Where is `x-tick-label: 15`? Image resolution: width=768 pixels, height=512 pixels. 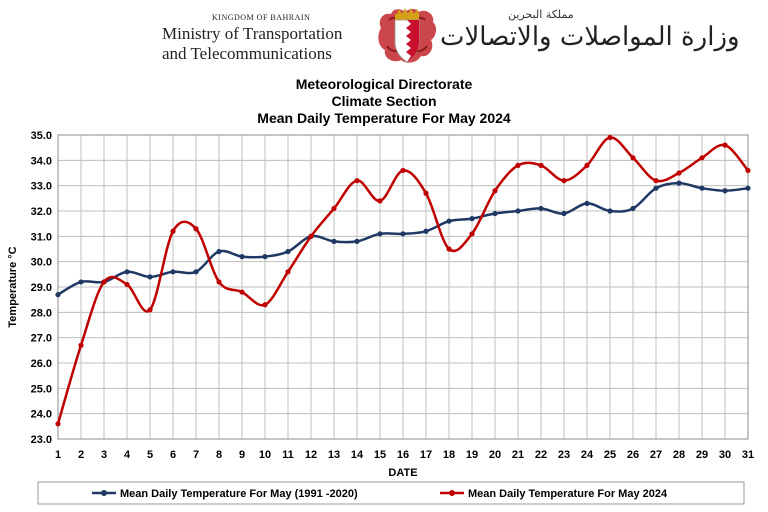 x-tick-label: 15 is located at coordinates (380, 455).